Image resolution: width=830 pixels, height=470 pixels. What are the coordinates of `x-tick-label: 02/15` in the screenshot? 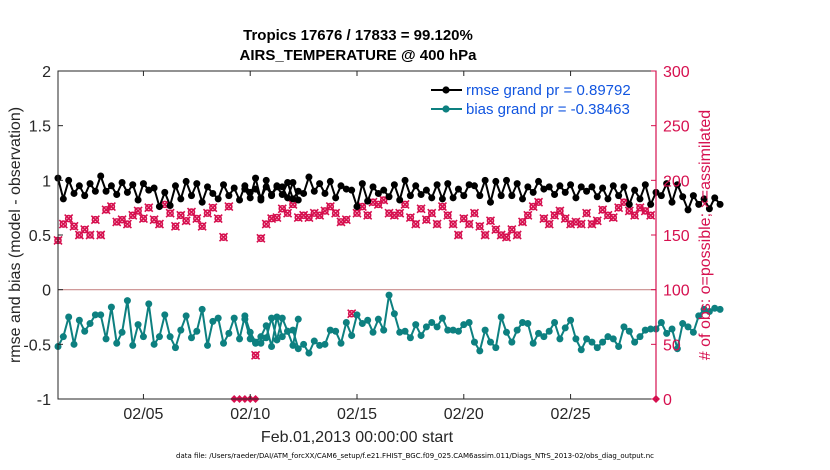 It's located at (357, 414).